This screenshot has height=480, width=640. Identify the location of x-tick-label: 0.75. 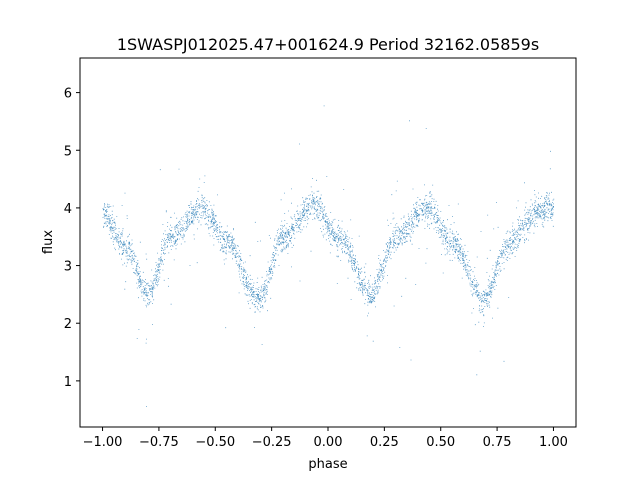
(497, 442).